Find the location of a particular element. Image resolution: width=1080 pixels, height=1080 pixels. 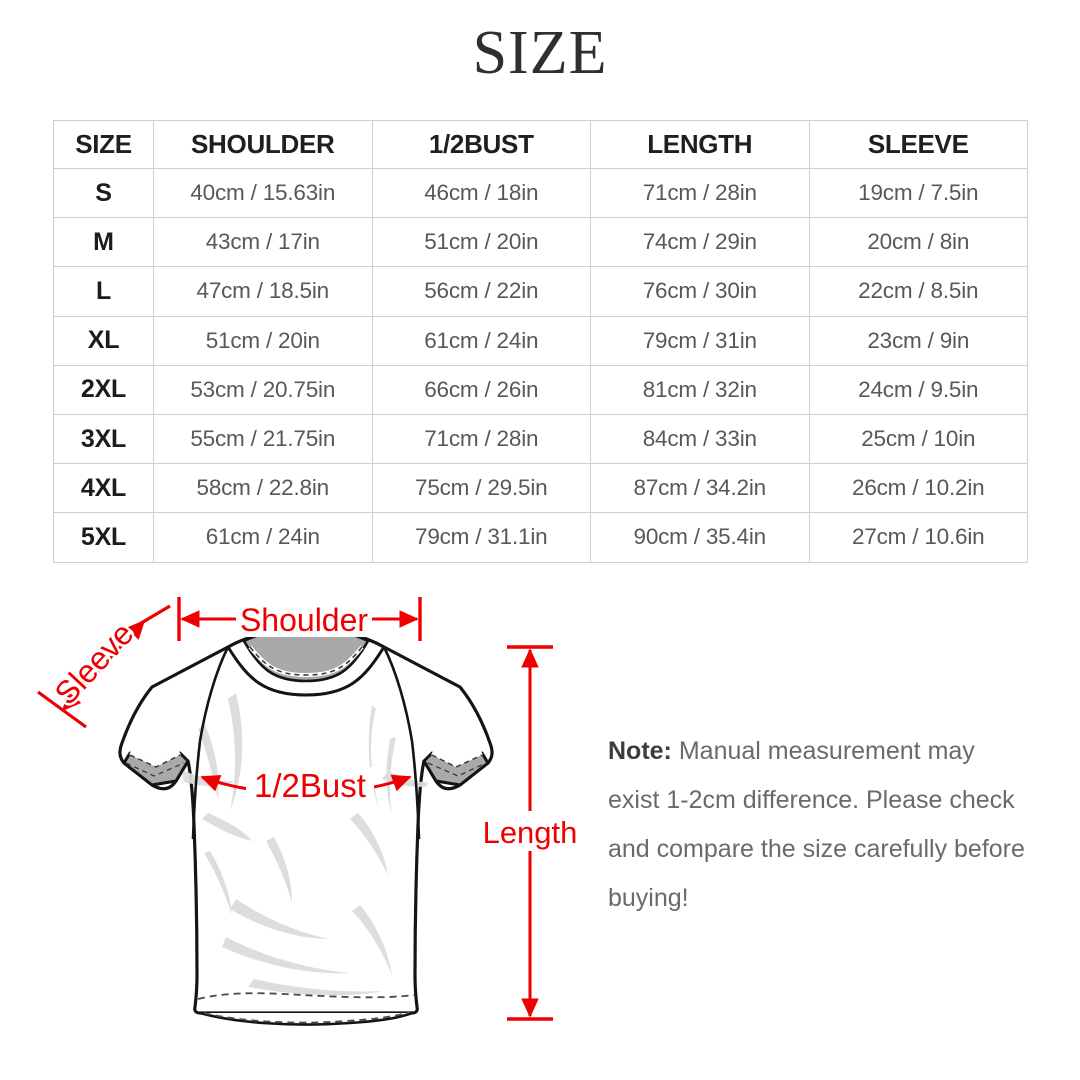

table-header-row: SIZE SHOULDER 1/2BUST LENGTH SLEEVE is located at coordinates (540, 144).